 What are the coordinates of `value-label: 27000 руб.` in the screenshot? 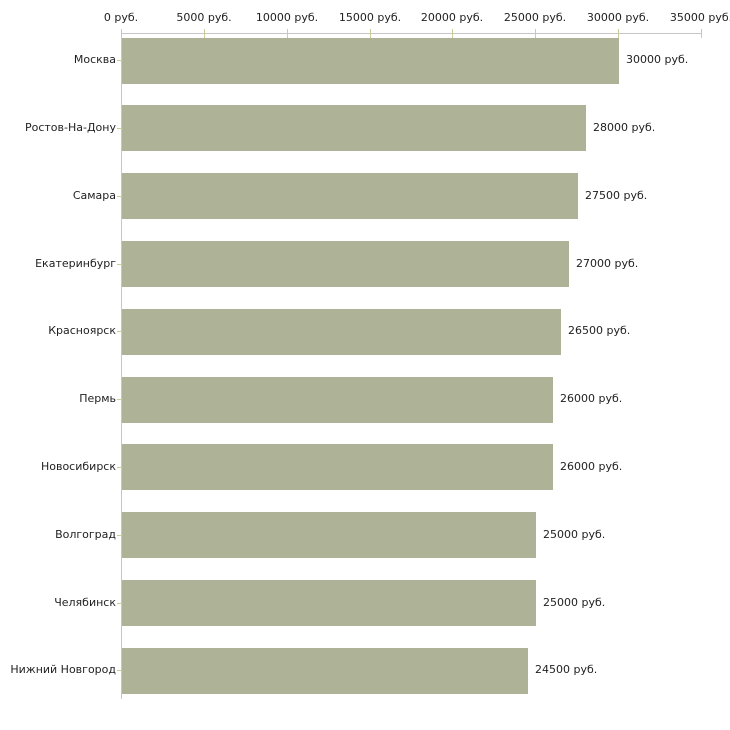 It's located at (607, 263).